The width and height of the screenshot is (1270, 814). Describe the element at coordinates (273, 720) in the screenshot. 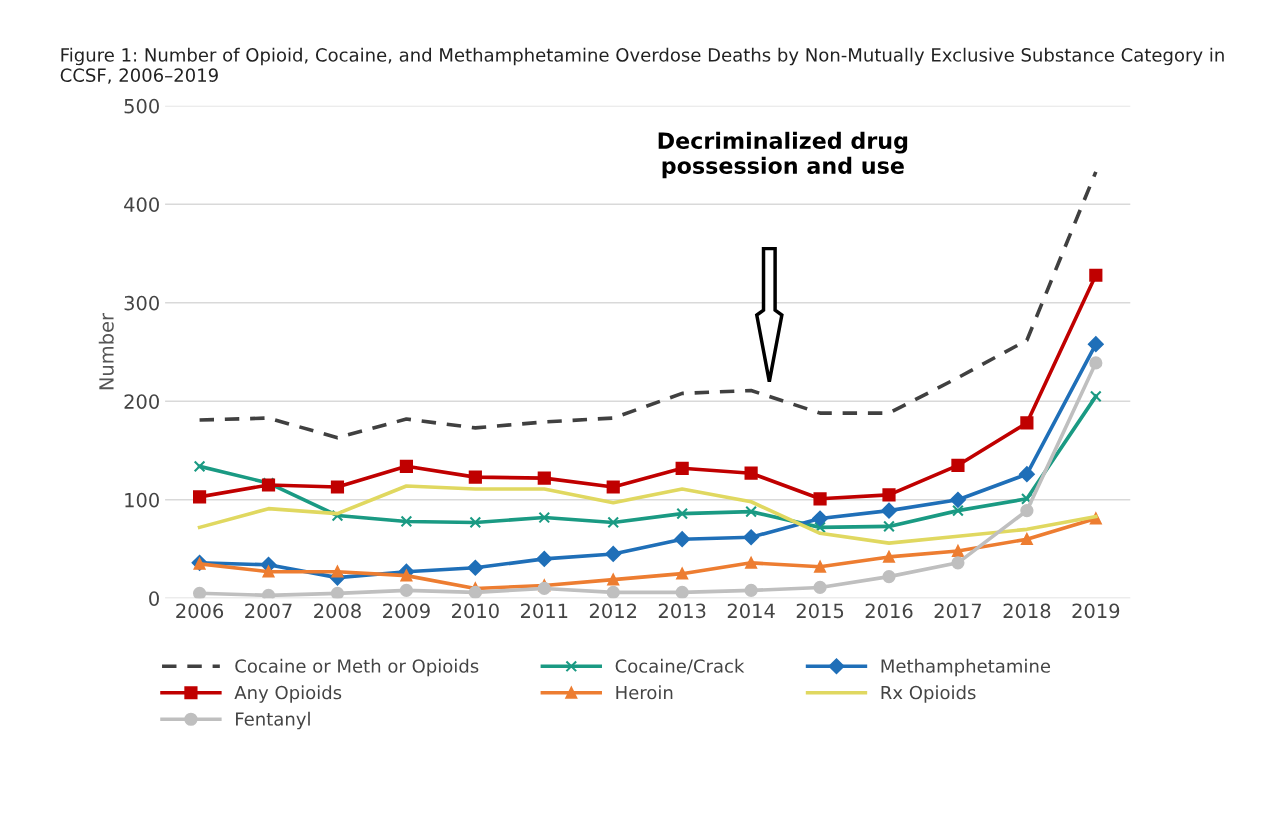

I see `legend-label: Fentanyl` at that location.